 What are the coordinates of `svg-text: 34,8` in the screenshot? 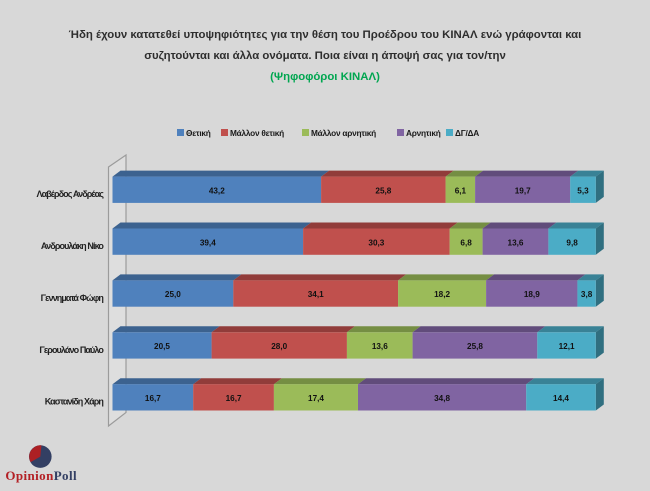 It's located at (442, 398).